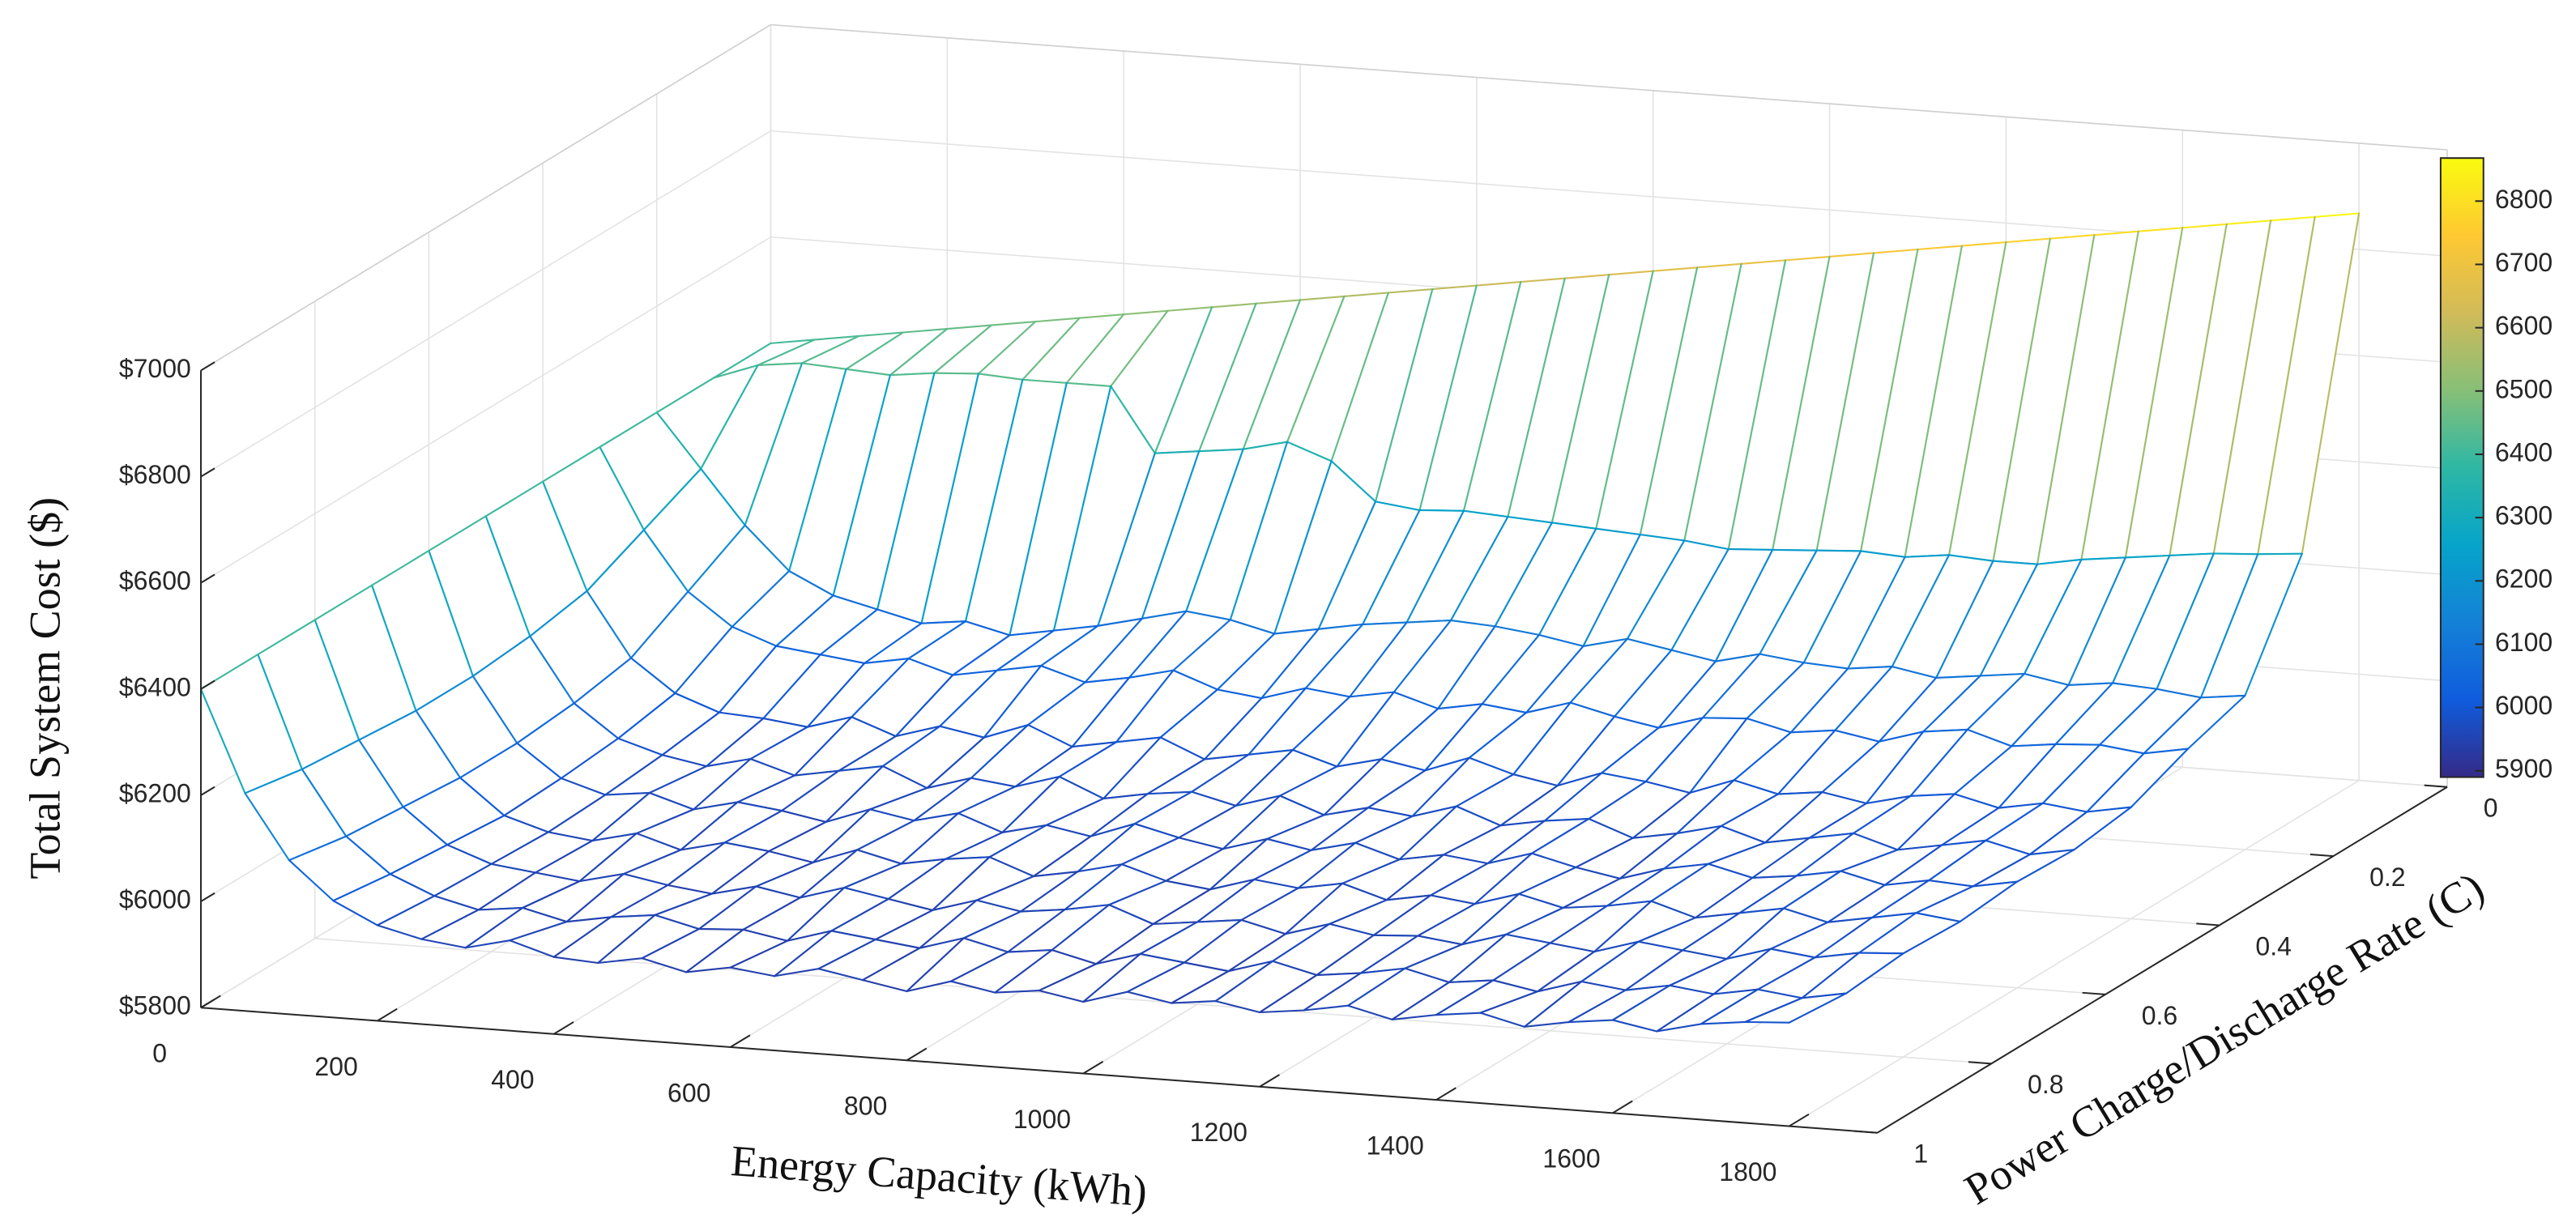 The height and width of the screenshot is (1231, 2576). Describe the element at coordinates (2524, 325) in the screenshot. I see `colorbar-tick-label: 6600` at that location.